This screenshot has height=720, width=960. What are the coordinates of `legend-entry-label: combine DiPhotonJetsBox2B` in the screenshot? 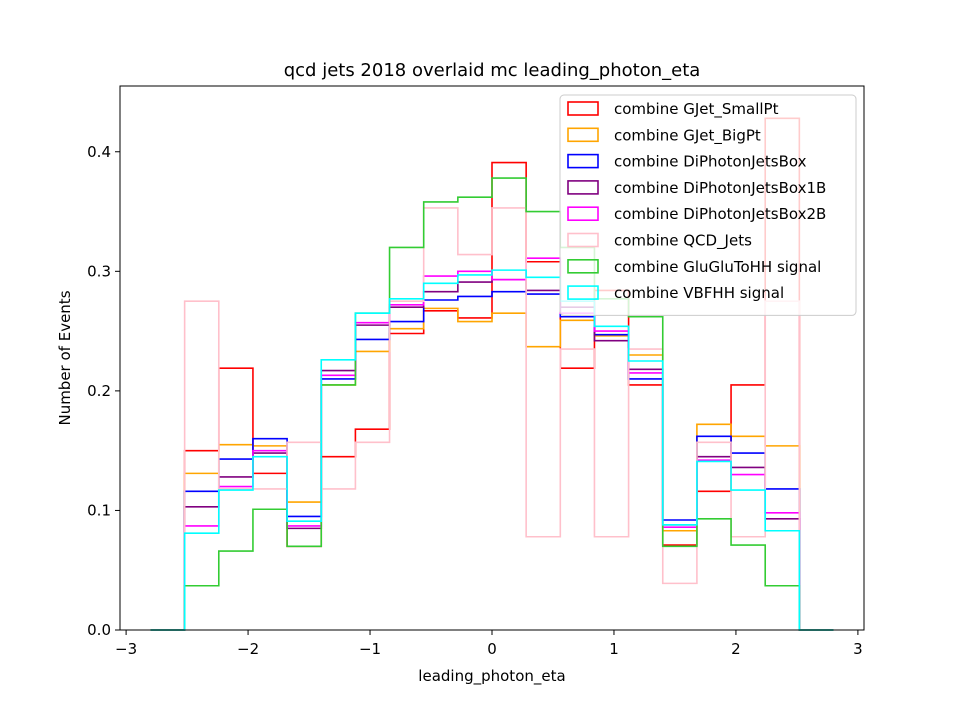 It's located at (720, 214).